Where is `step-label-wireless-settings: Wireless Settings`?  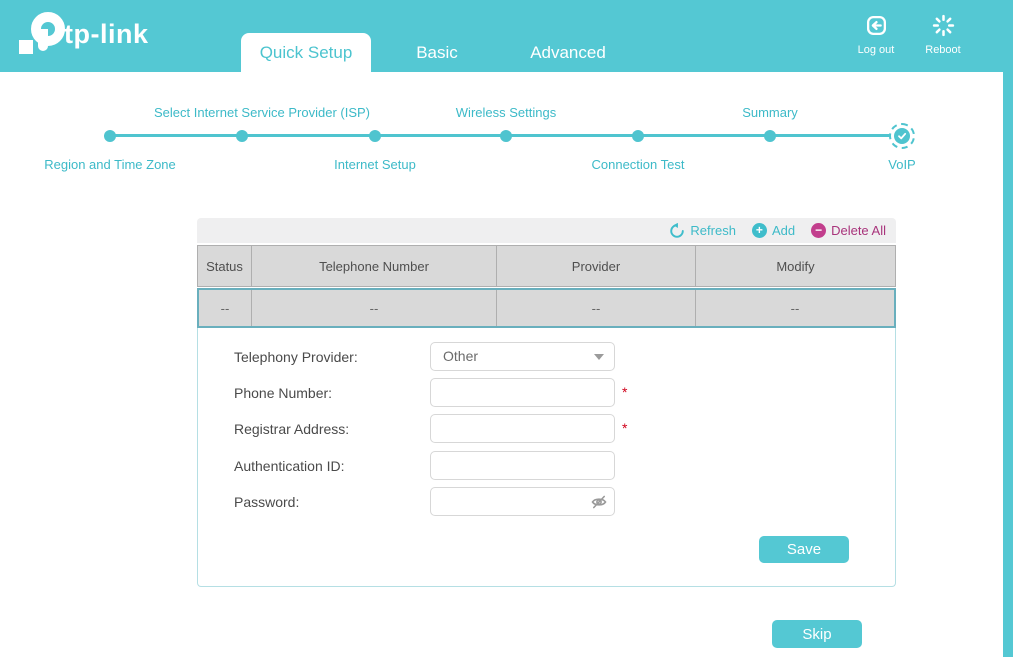 step-label-wireless-settings: Wireless Settings is located at coordinates (506, 112).